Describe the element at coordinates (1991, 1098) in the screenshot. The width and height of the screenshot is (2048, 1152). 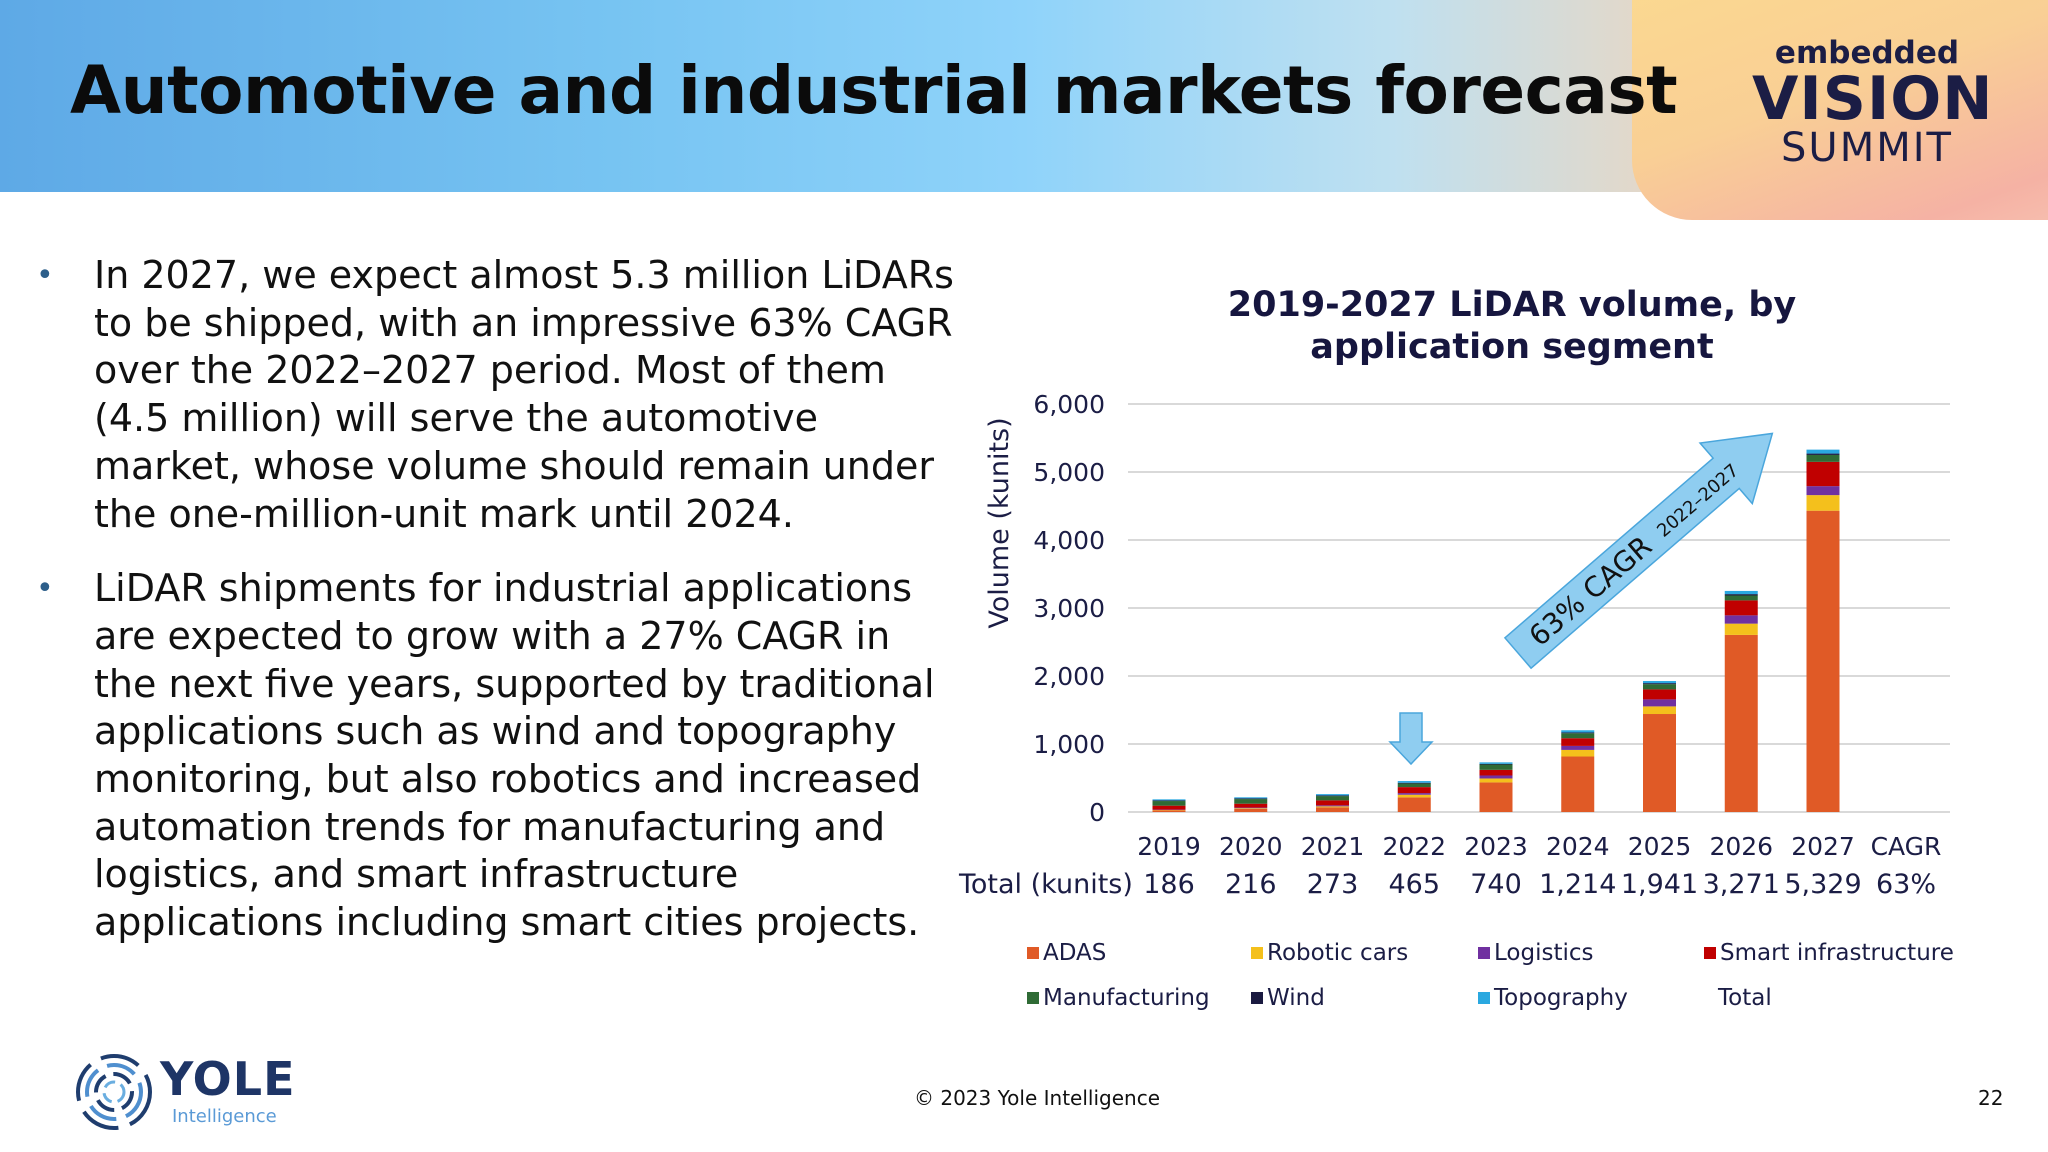
I see `page-number: 22` at that location.